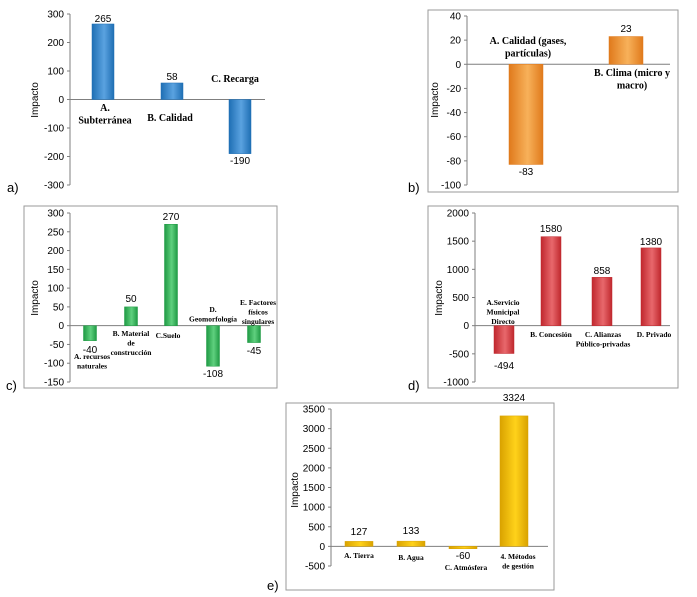 The image size is (697, 597). I want to click on category-label: A. recursos naturales, so click(92, 361).